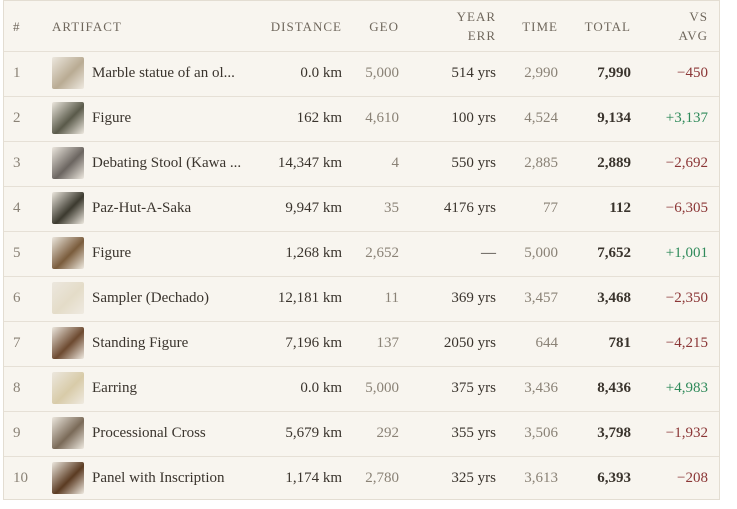 This screenshot has height=509, width=737. Describe the element at coordinates (388, 343) in the screenshot. I see `table-cell: 137` at that location.